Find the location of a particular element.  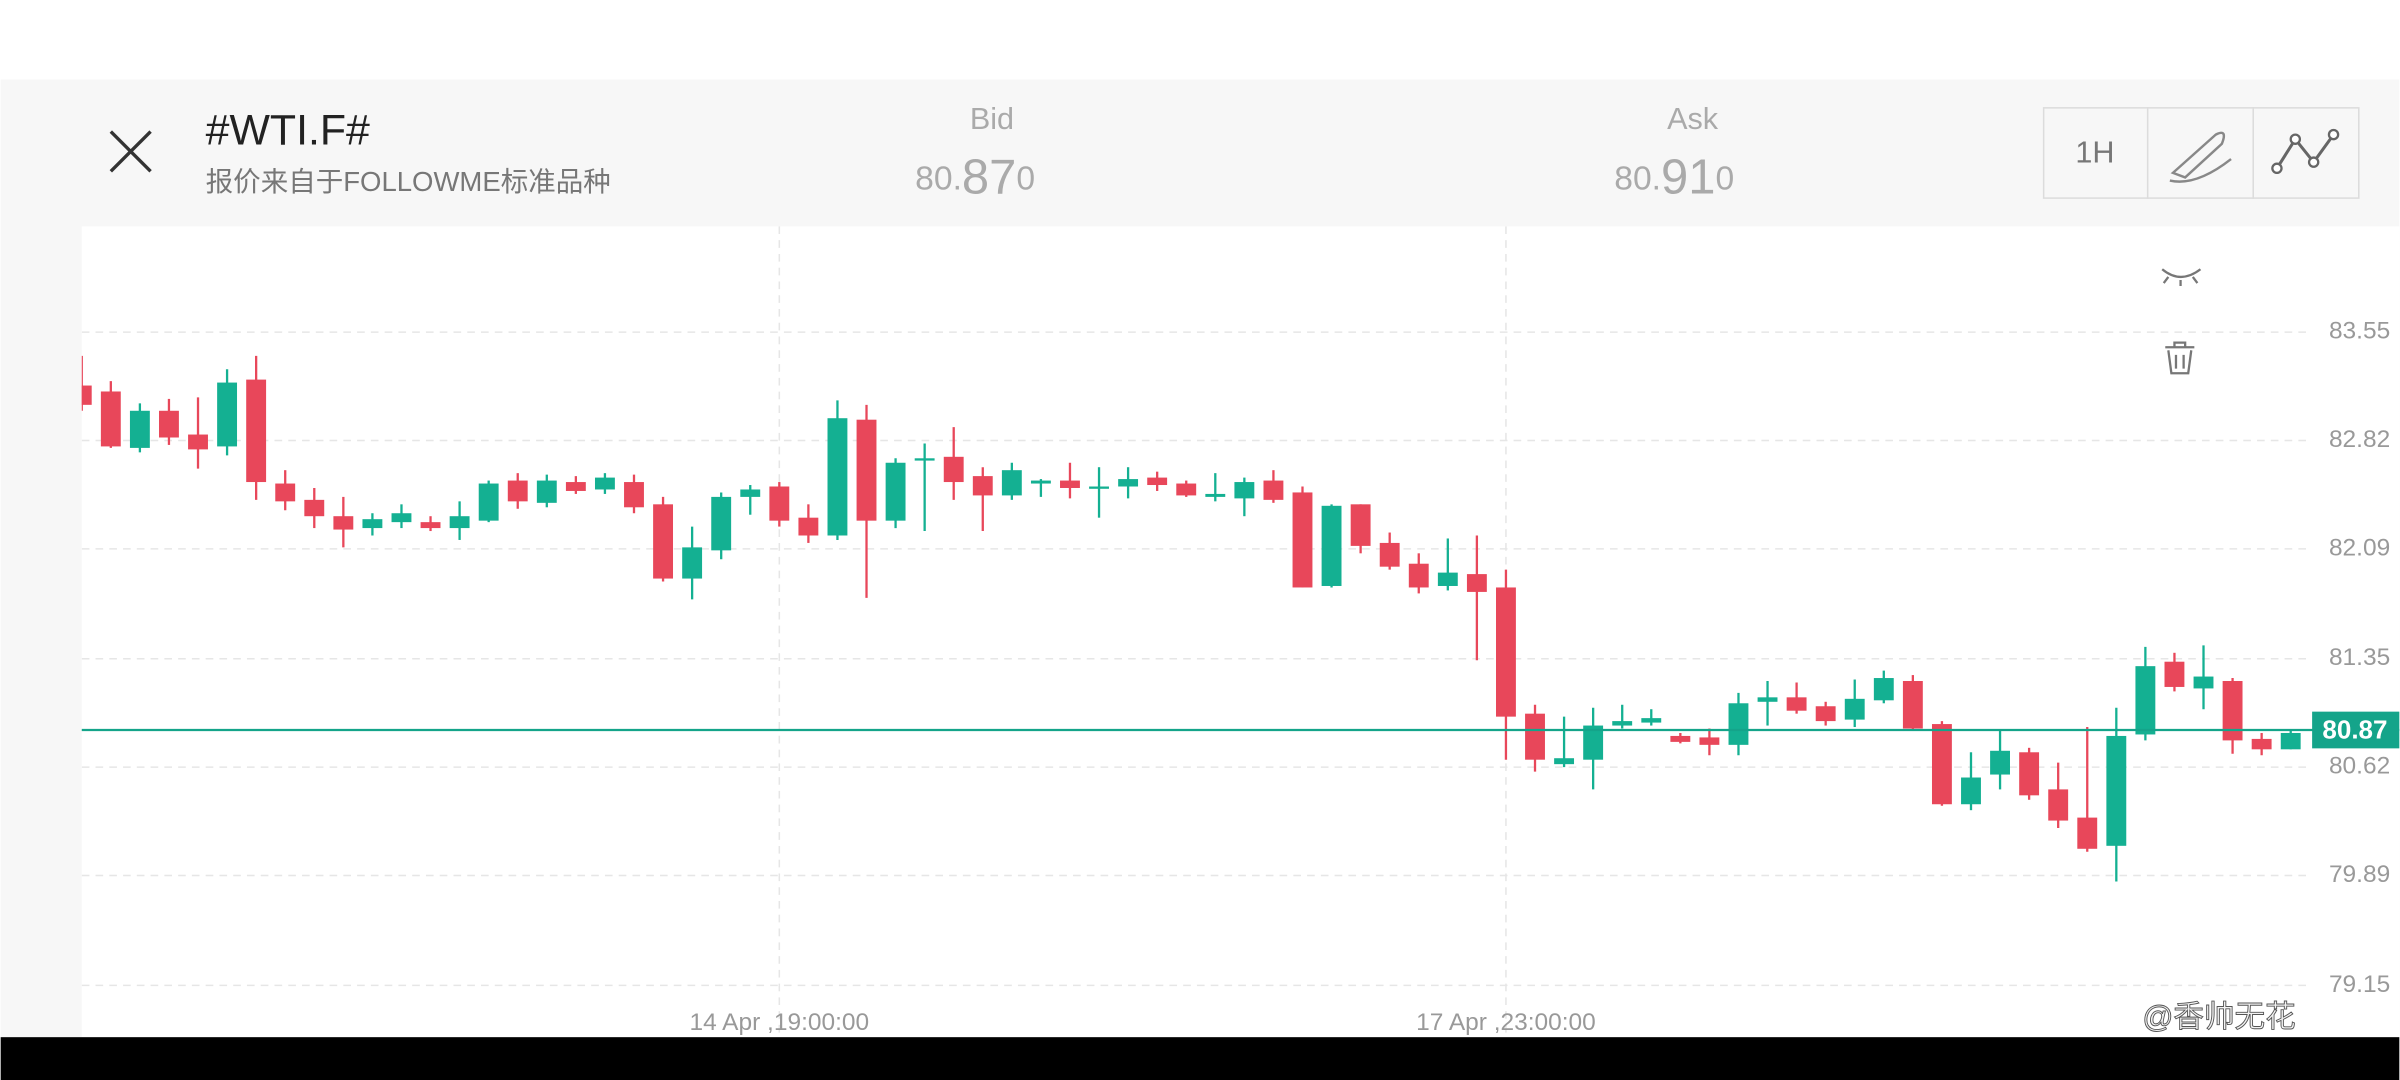

draw-tool-button is located at coordinates (2200, 157).